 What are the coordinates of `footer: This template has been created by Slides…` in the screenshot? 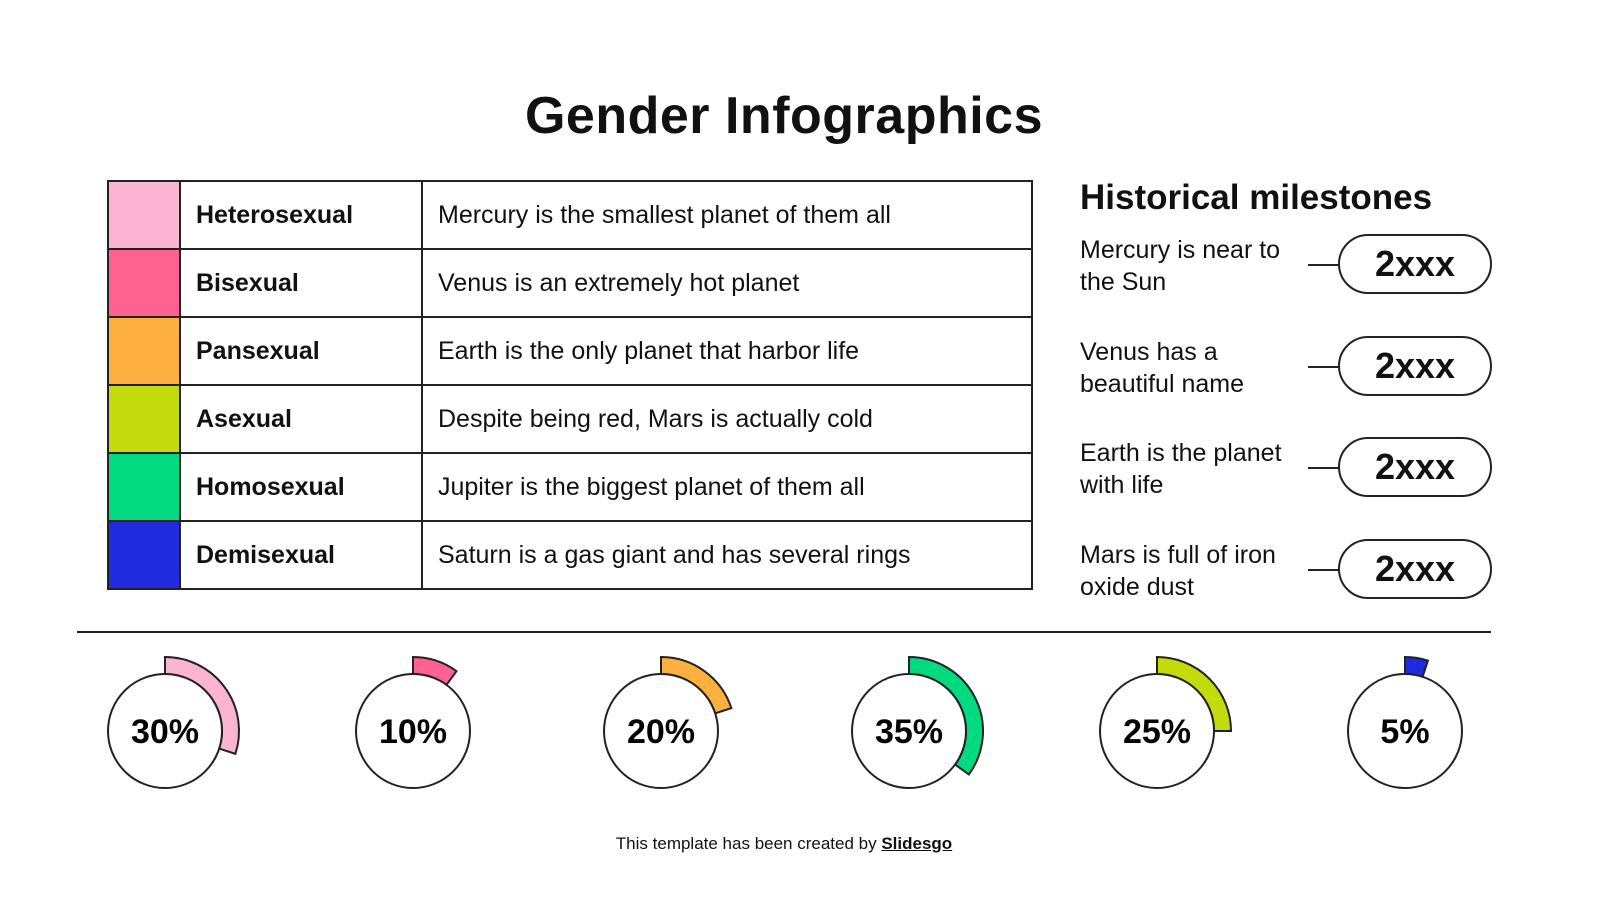 It's located at (784, 844).